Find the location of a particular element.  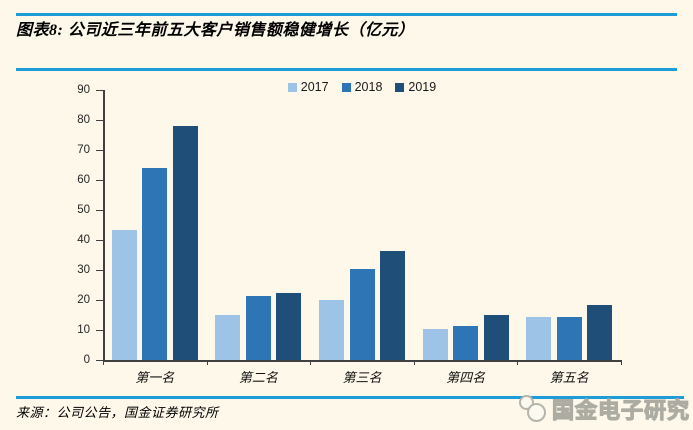

watermark-text: 国金电子研究 is located at coordinates (620, 410).